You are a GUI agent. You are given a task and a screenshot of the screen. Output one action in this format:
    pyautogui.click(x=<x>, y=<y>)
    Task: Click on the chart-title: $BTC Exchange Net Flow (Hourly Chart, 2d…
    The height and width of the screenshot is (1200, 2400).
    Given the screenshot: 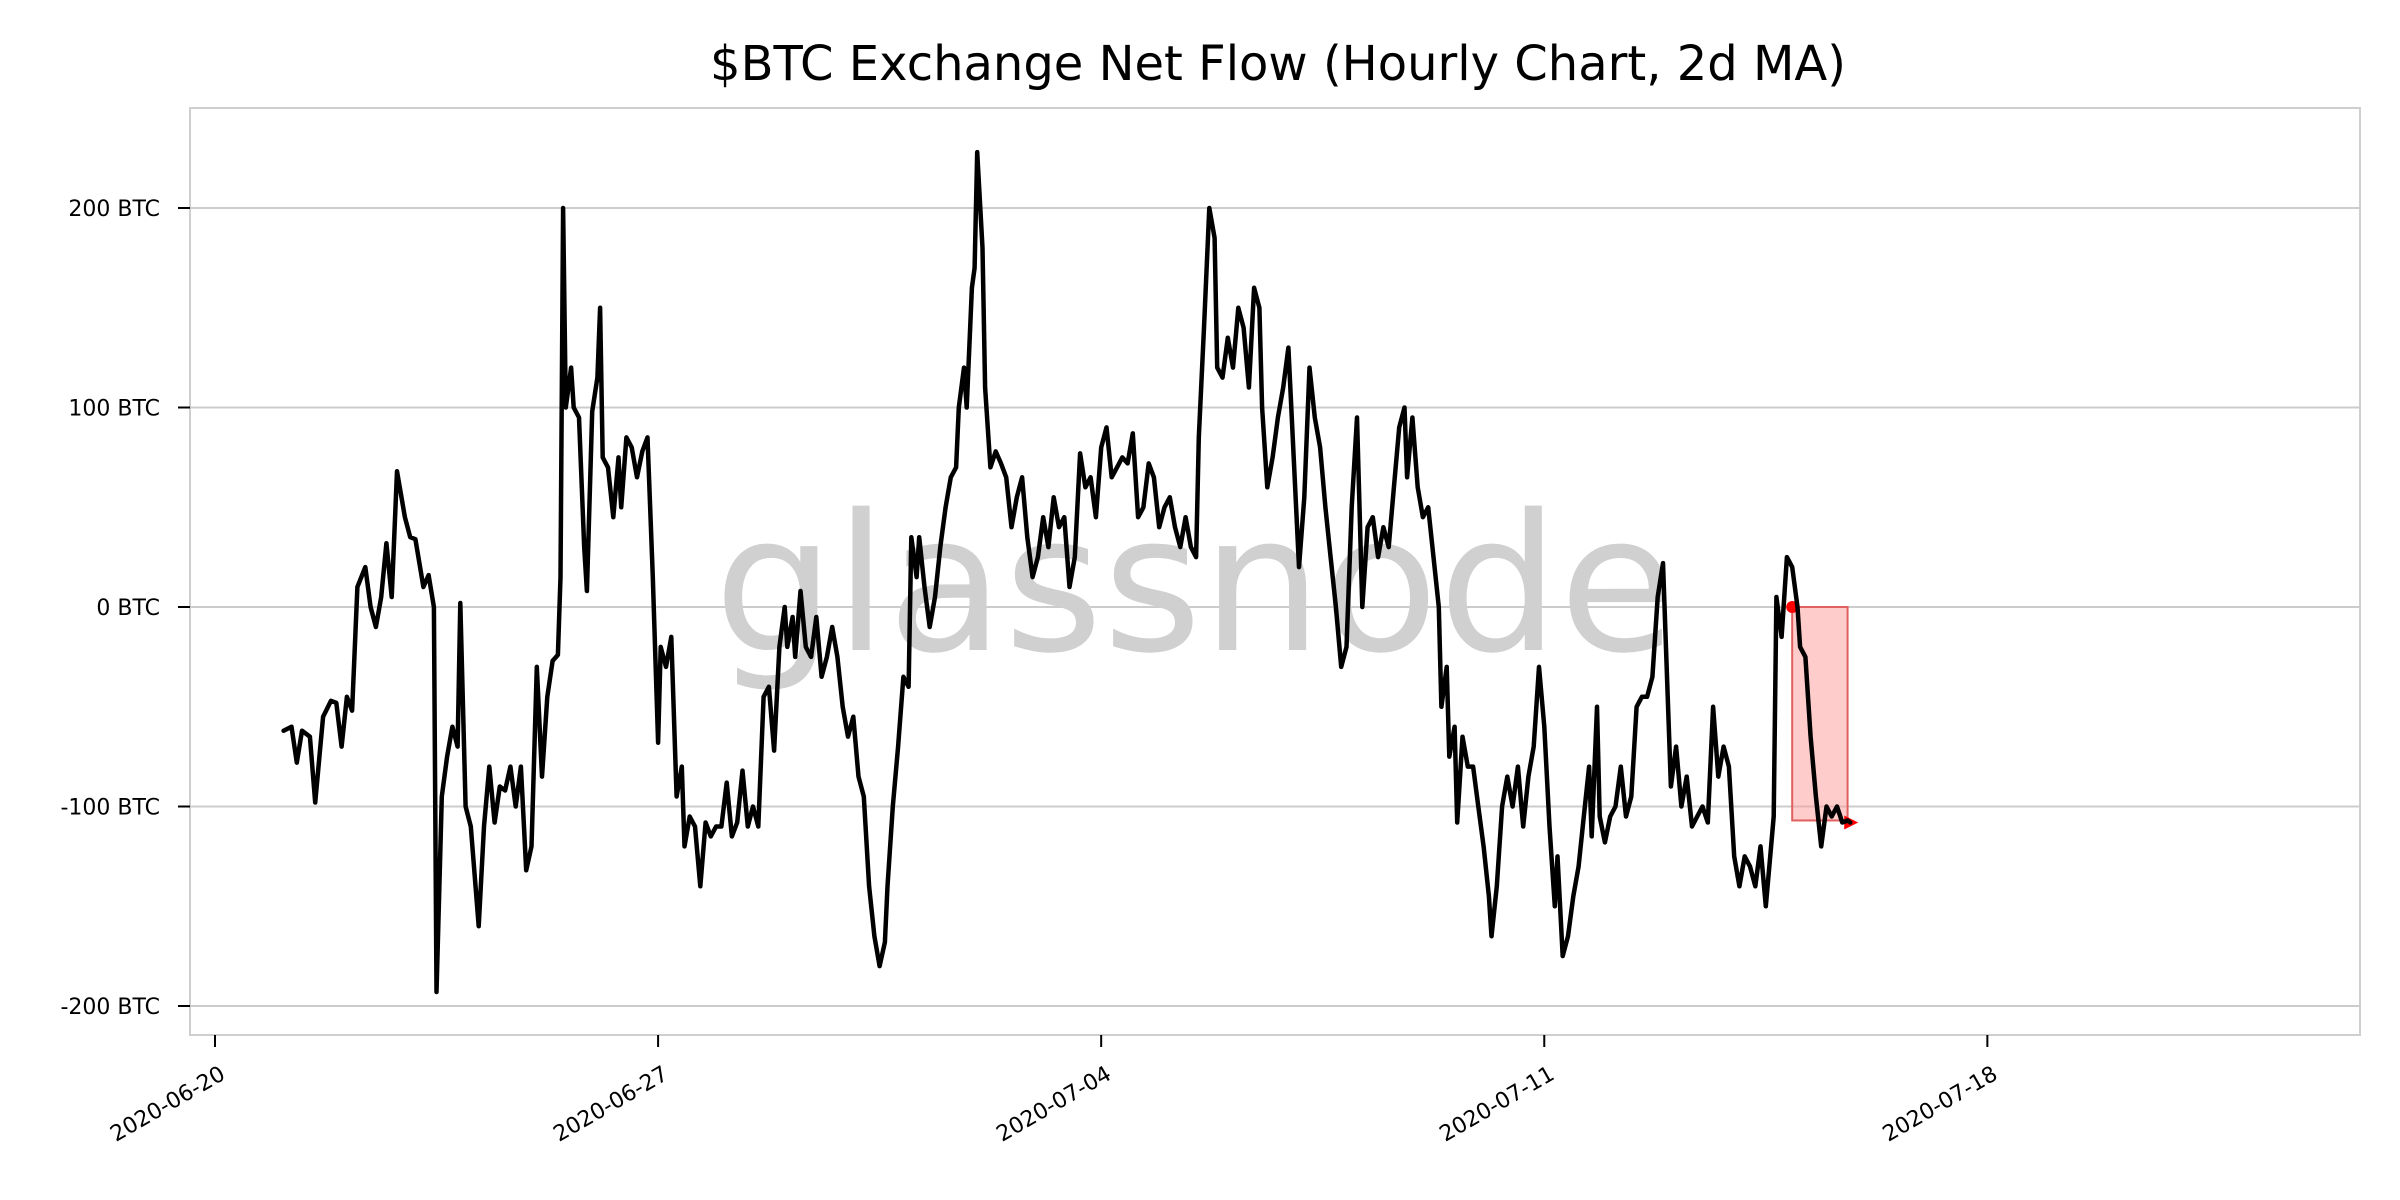 What is the action you would take?
    pyautogui.click(x=1278, y=64)
    